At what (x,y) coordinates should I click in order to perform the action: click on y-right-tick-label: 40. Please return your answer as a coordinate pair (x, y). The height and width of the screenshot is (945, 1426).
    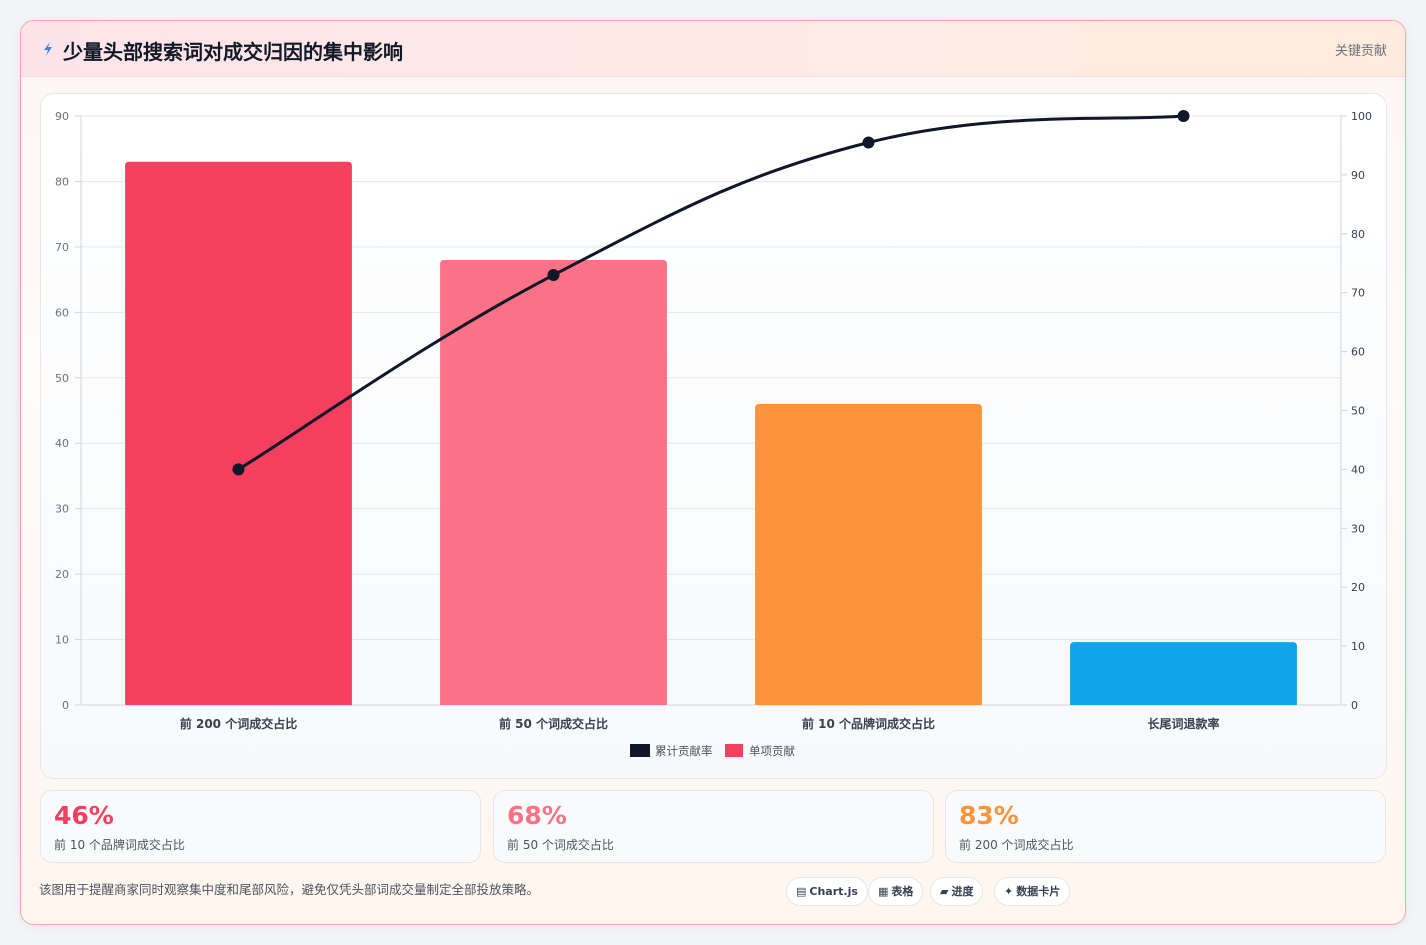
    Looking at the image, I should click on (1358, 469).